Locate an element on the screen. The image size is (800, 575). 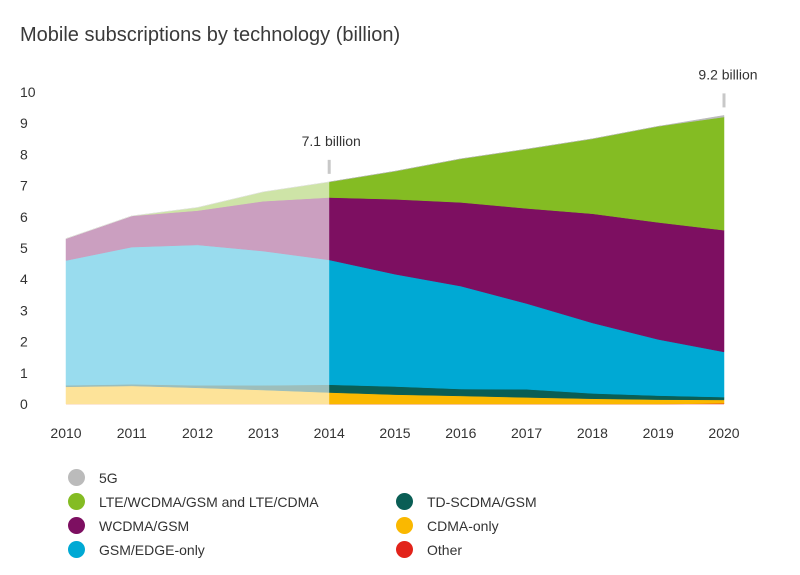
legend-swatch-td-scdma is located at coordinates (404, 501).